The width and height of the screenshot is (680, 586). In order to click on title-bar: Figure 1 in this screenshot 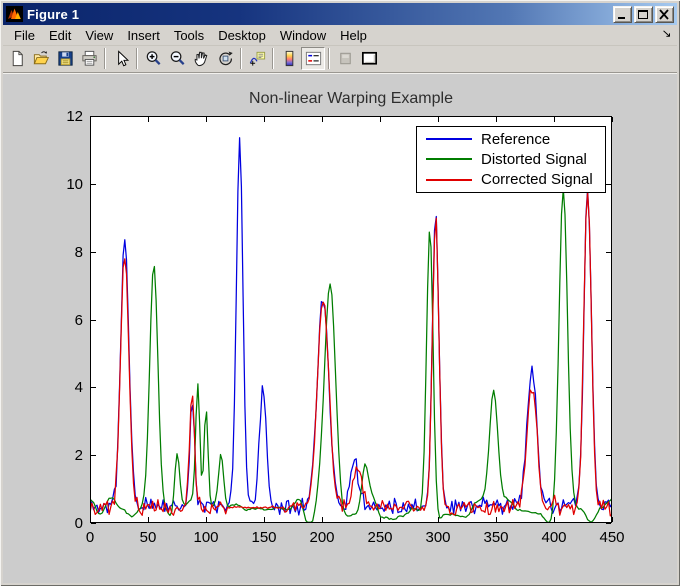, I will do `click(340, 14)`.